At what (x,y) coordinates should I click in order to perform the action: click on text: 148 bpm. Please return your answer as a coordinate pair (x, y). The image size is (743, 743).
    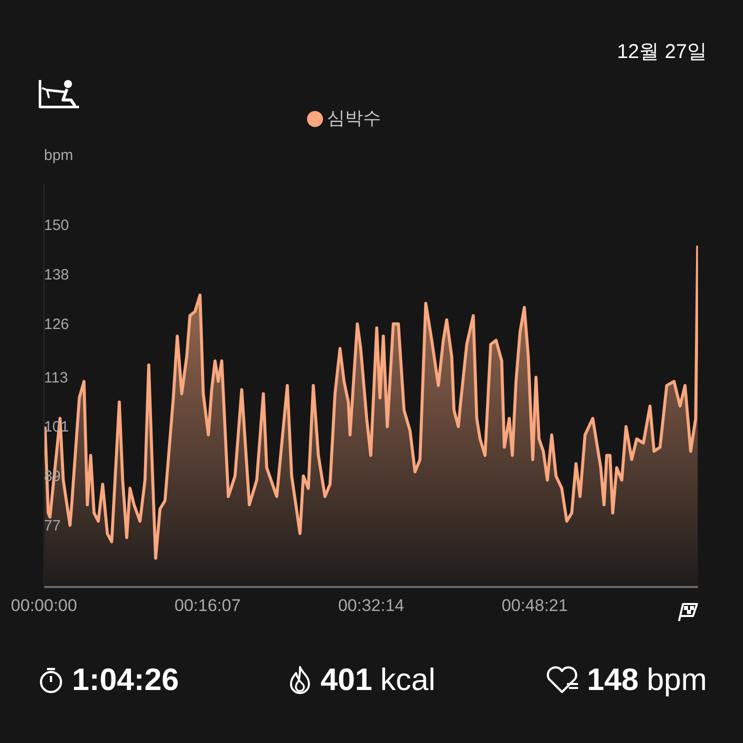
    Looking at the image, I should click on (646, 680).